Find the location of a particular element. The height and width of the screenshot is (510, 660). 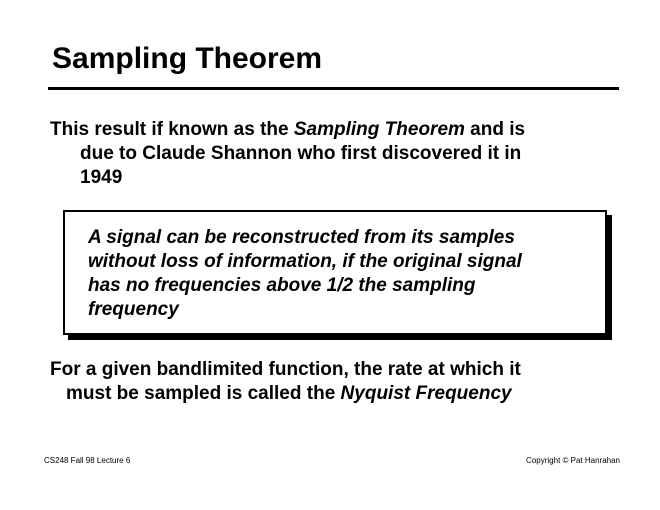

footer-copyright: Copyright © Pat Hanrahan is located at coordinates (573, 460).